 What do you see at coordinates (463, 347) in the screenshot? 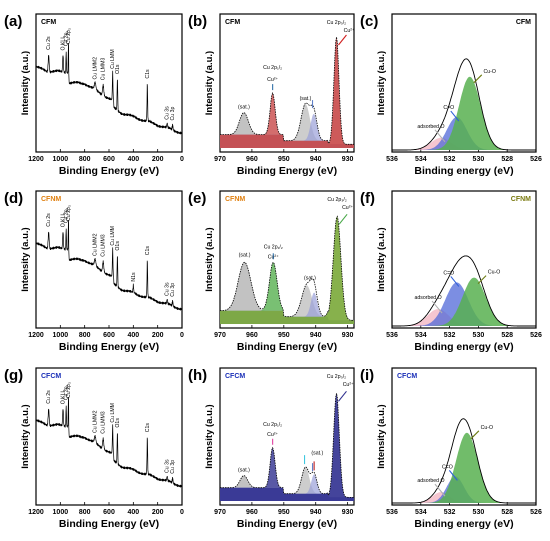
I see `x-axis-label: Binding energy (eV)` at bounding box center [463, 347].